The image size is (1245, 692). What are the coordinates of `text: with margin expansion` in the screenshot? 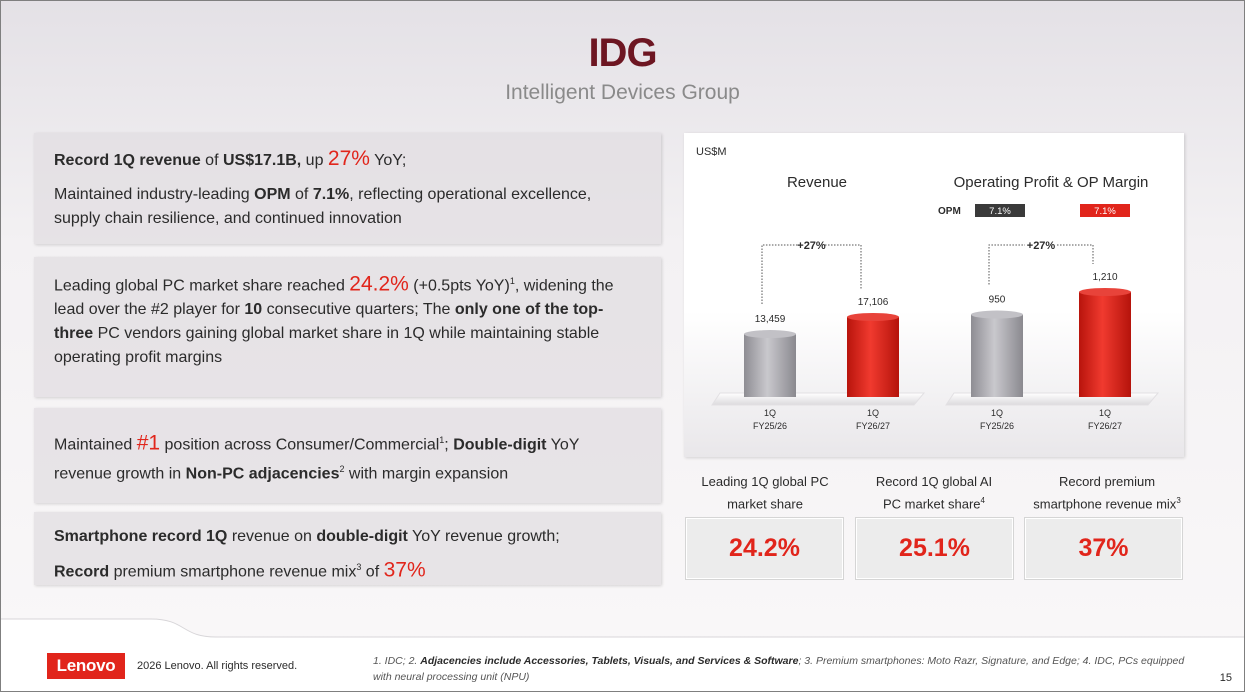 It's located at (426, 474).